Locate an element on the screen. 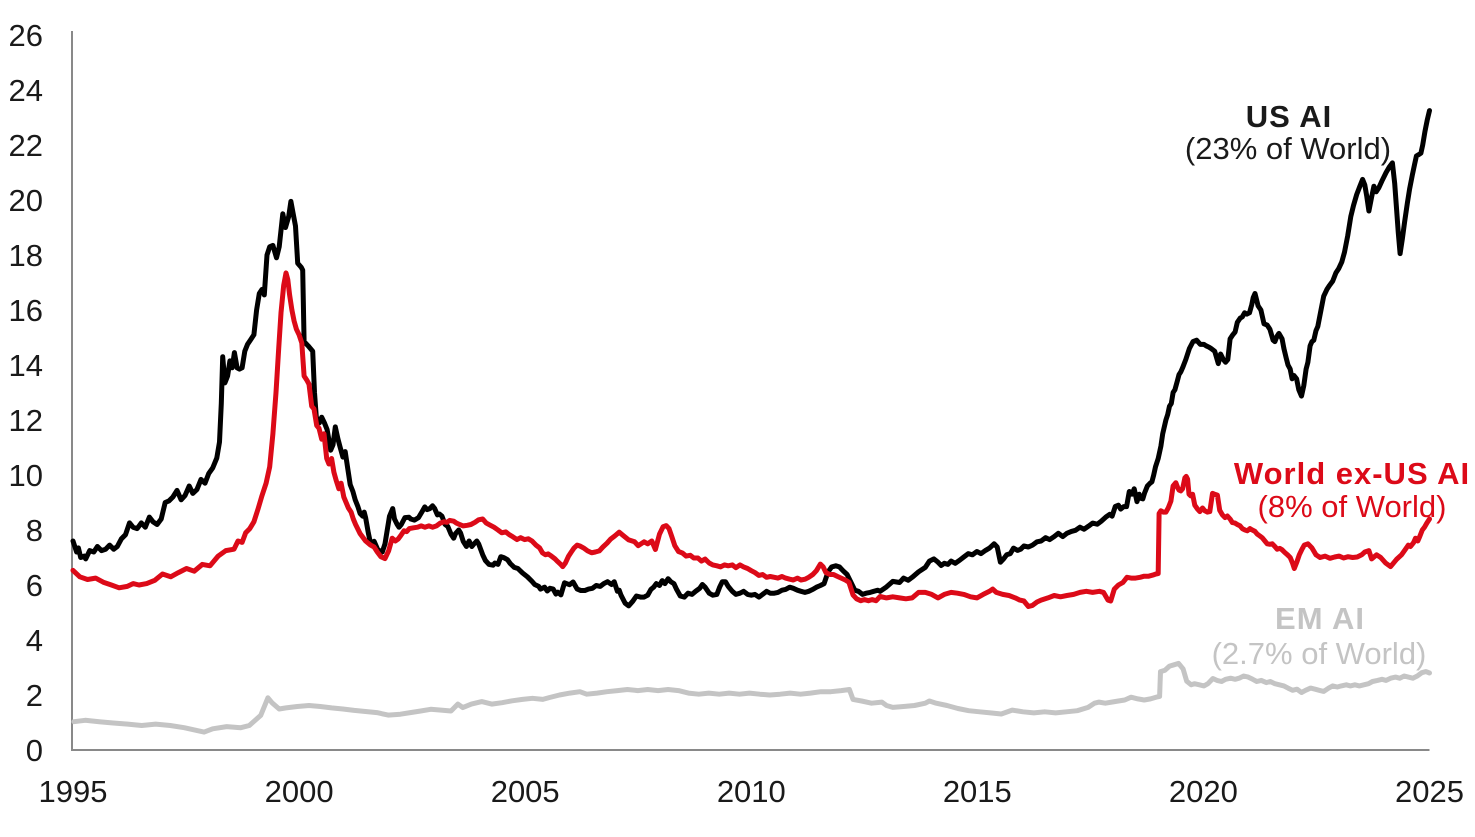 The image size is (1475, 837). svg-text: 24 is located at coordinates (26, 90).